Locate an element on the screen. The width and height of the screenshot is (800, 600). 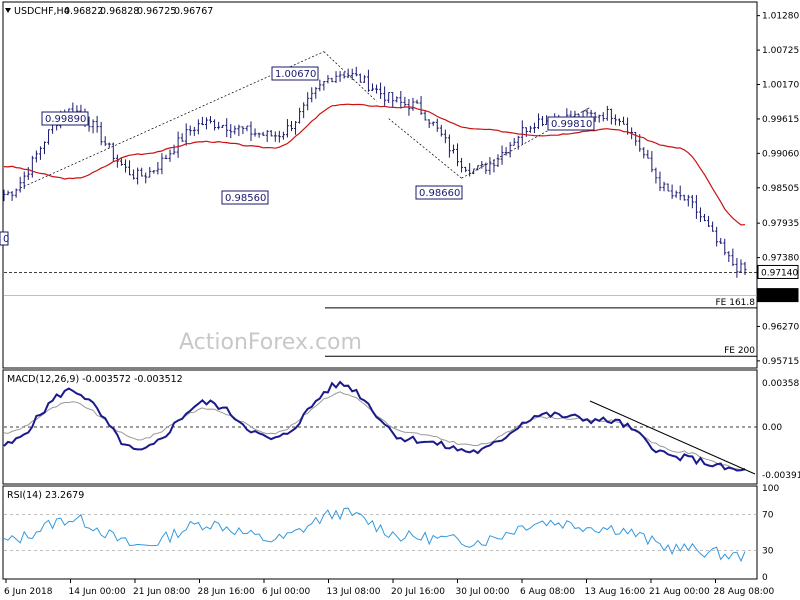
price-tick-label: 0.96270 is located at coordinates (780, 327).